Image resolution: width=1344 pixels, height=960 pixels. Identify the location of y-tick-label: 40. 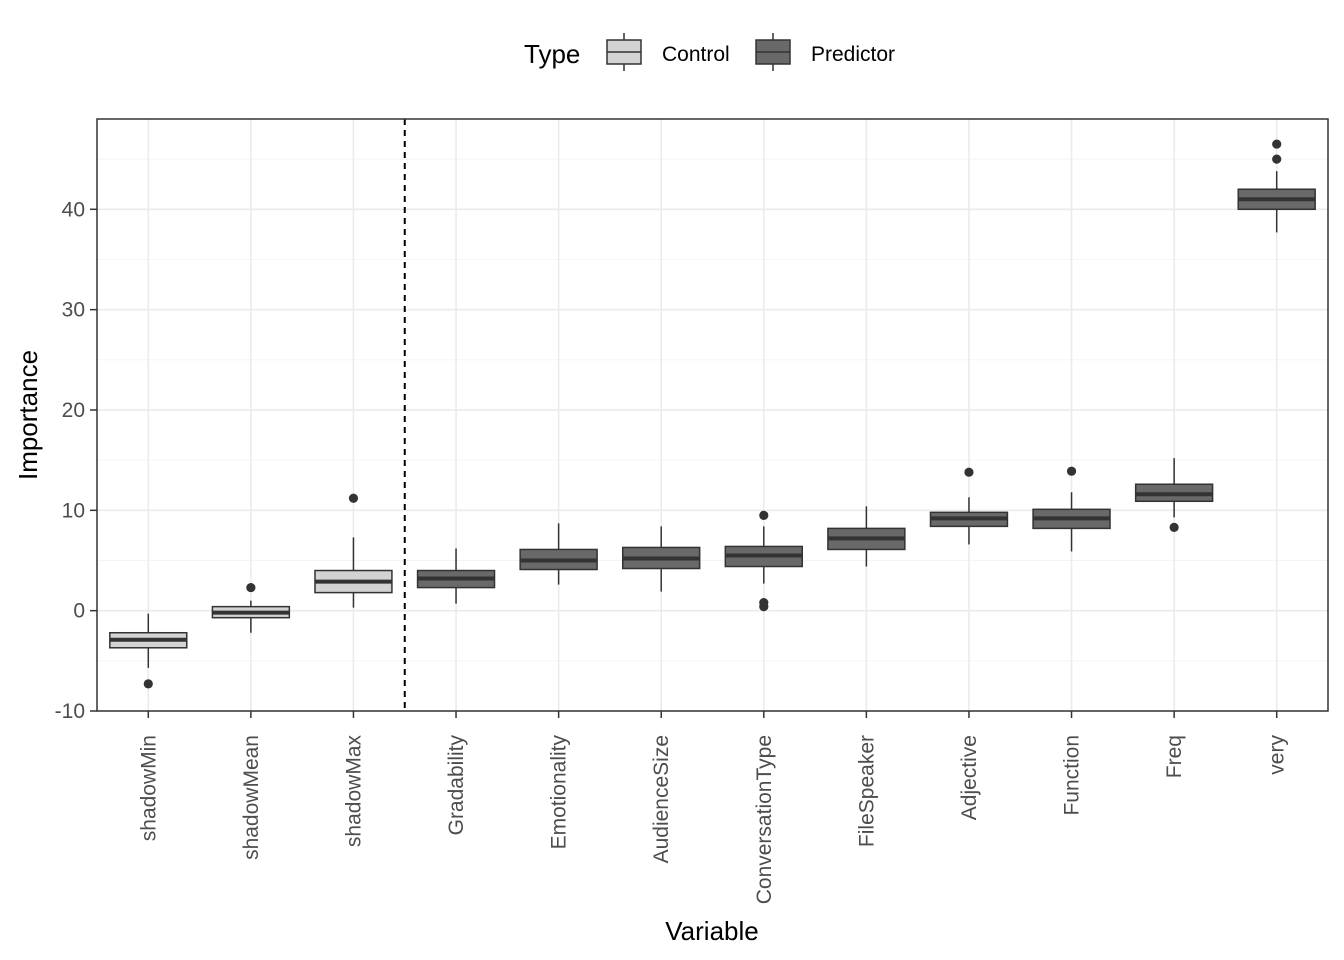
(73, 209).